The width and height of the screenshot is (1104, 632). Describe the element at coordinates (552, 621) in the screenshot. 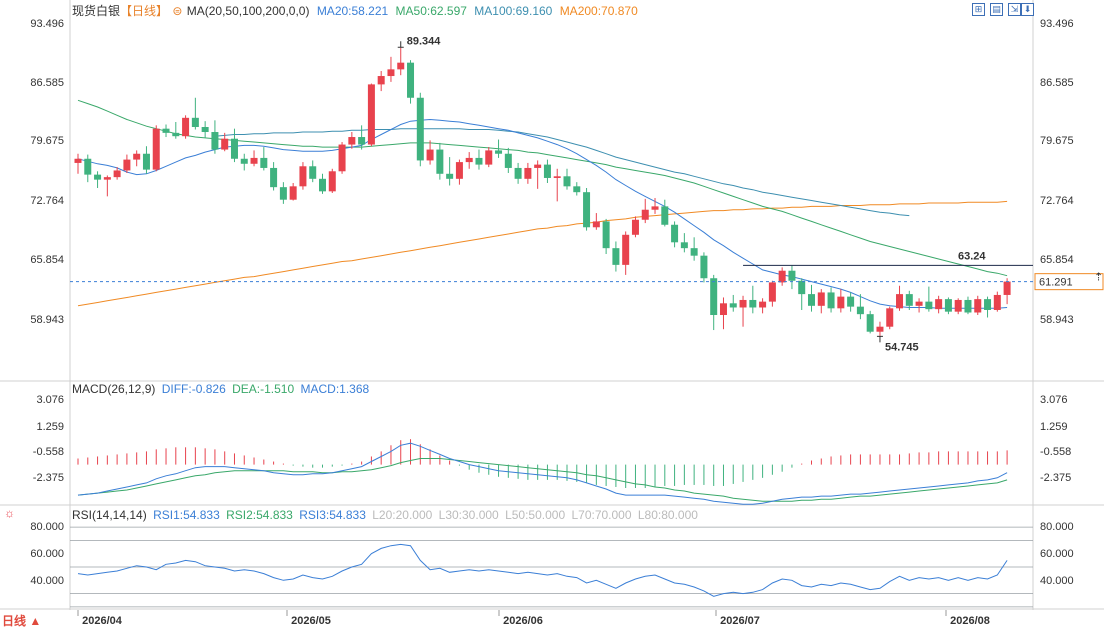

I see `time-axis-bg` at that location.